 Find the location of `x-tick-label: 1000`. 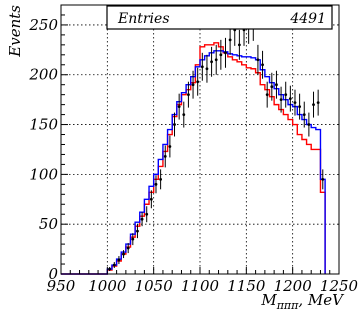

x-tick-label: 1000 is located at coordinates (107, 286).